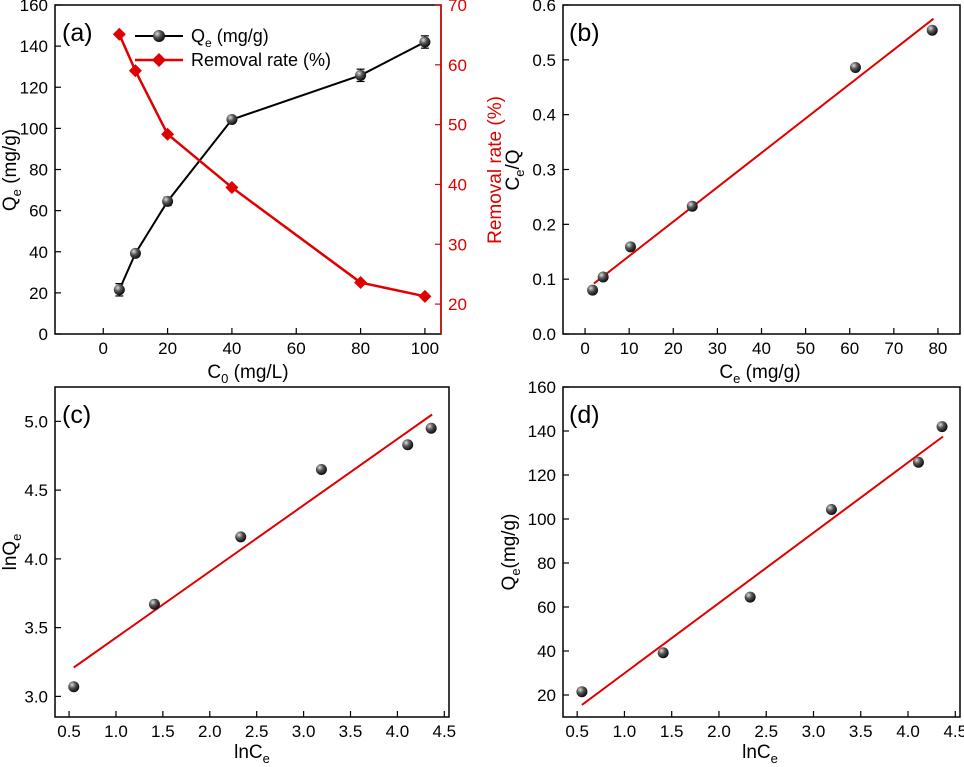  What do you see at coordinates (12, 552) in the screenshot?
I see `y-axis-title-c: lnQe` at bounding box center [12, 552].